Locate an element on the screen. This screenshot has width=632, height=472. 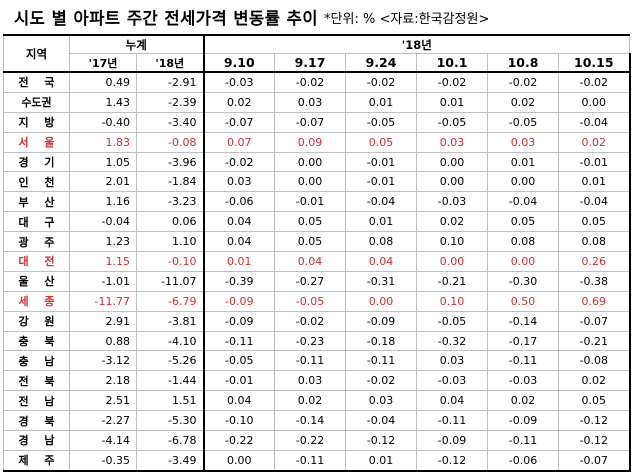
week-value-cell: 0.09 is located at coordinates (310, 142).